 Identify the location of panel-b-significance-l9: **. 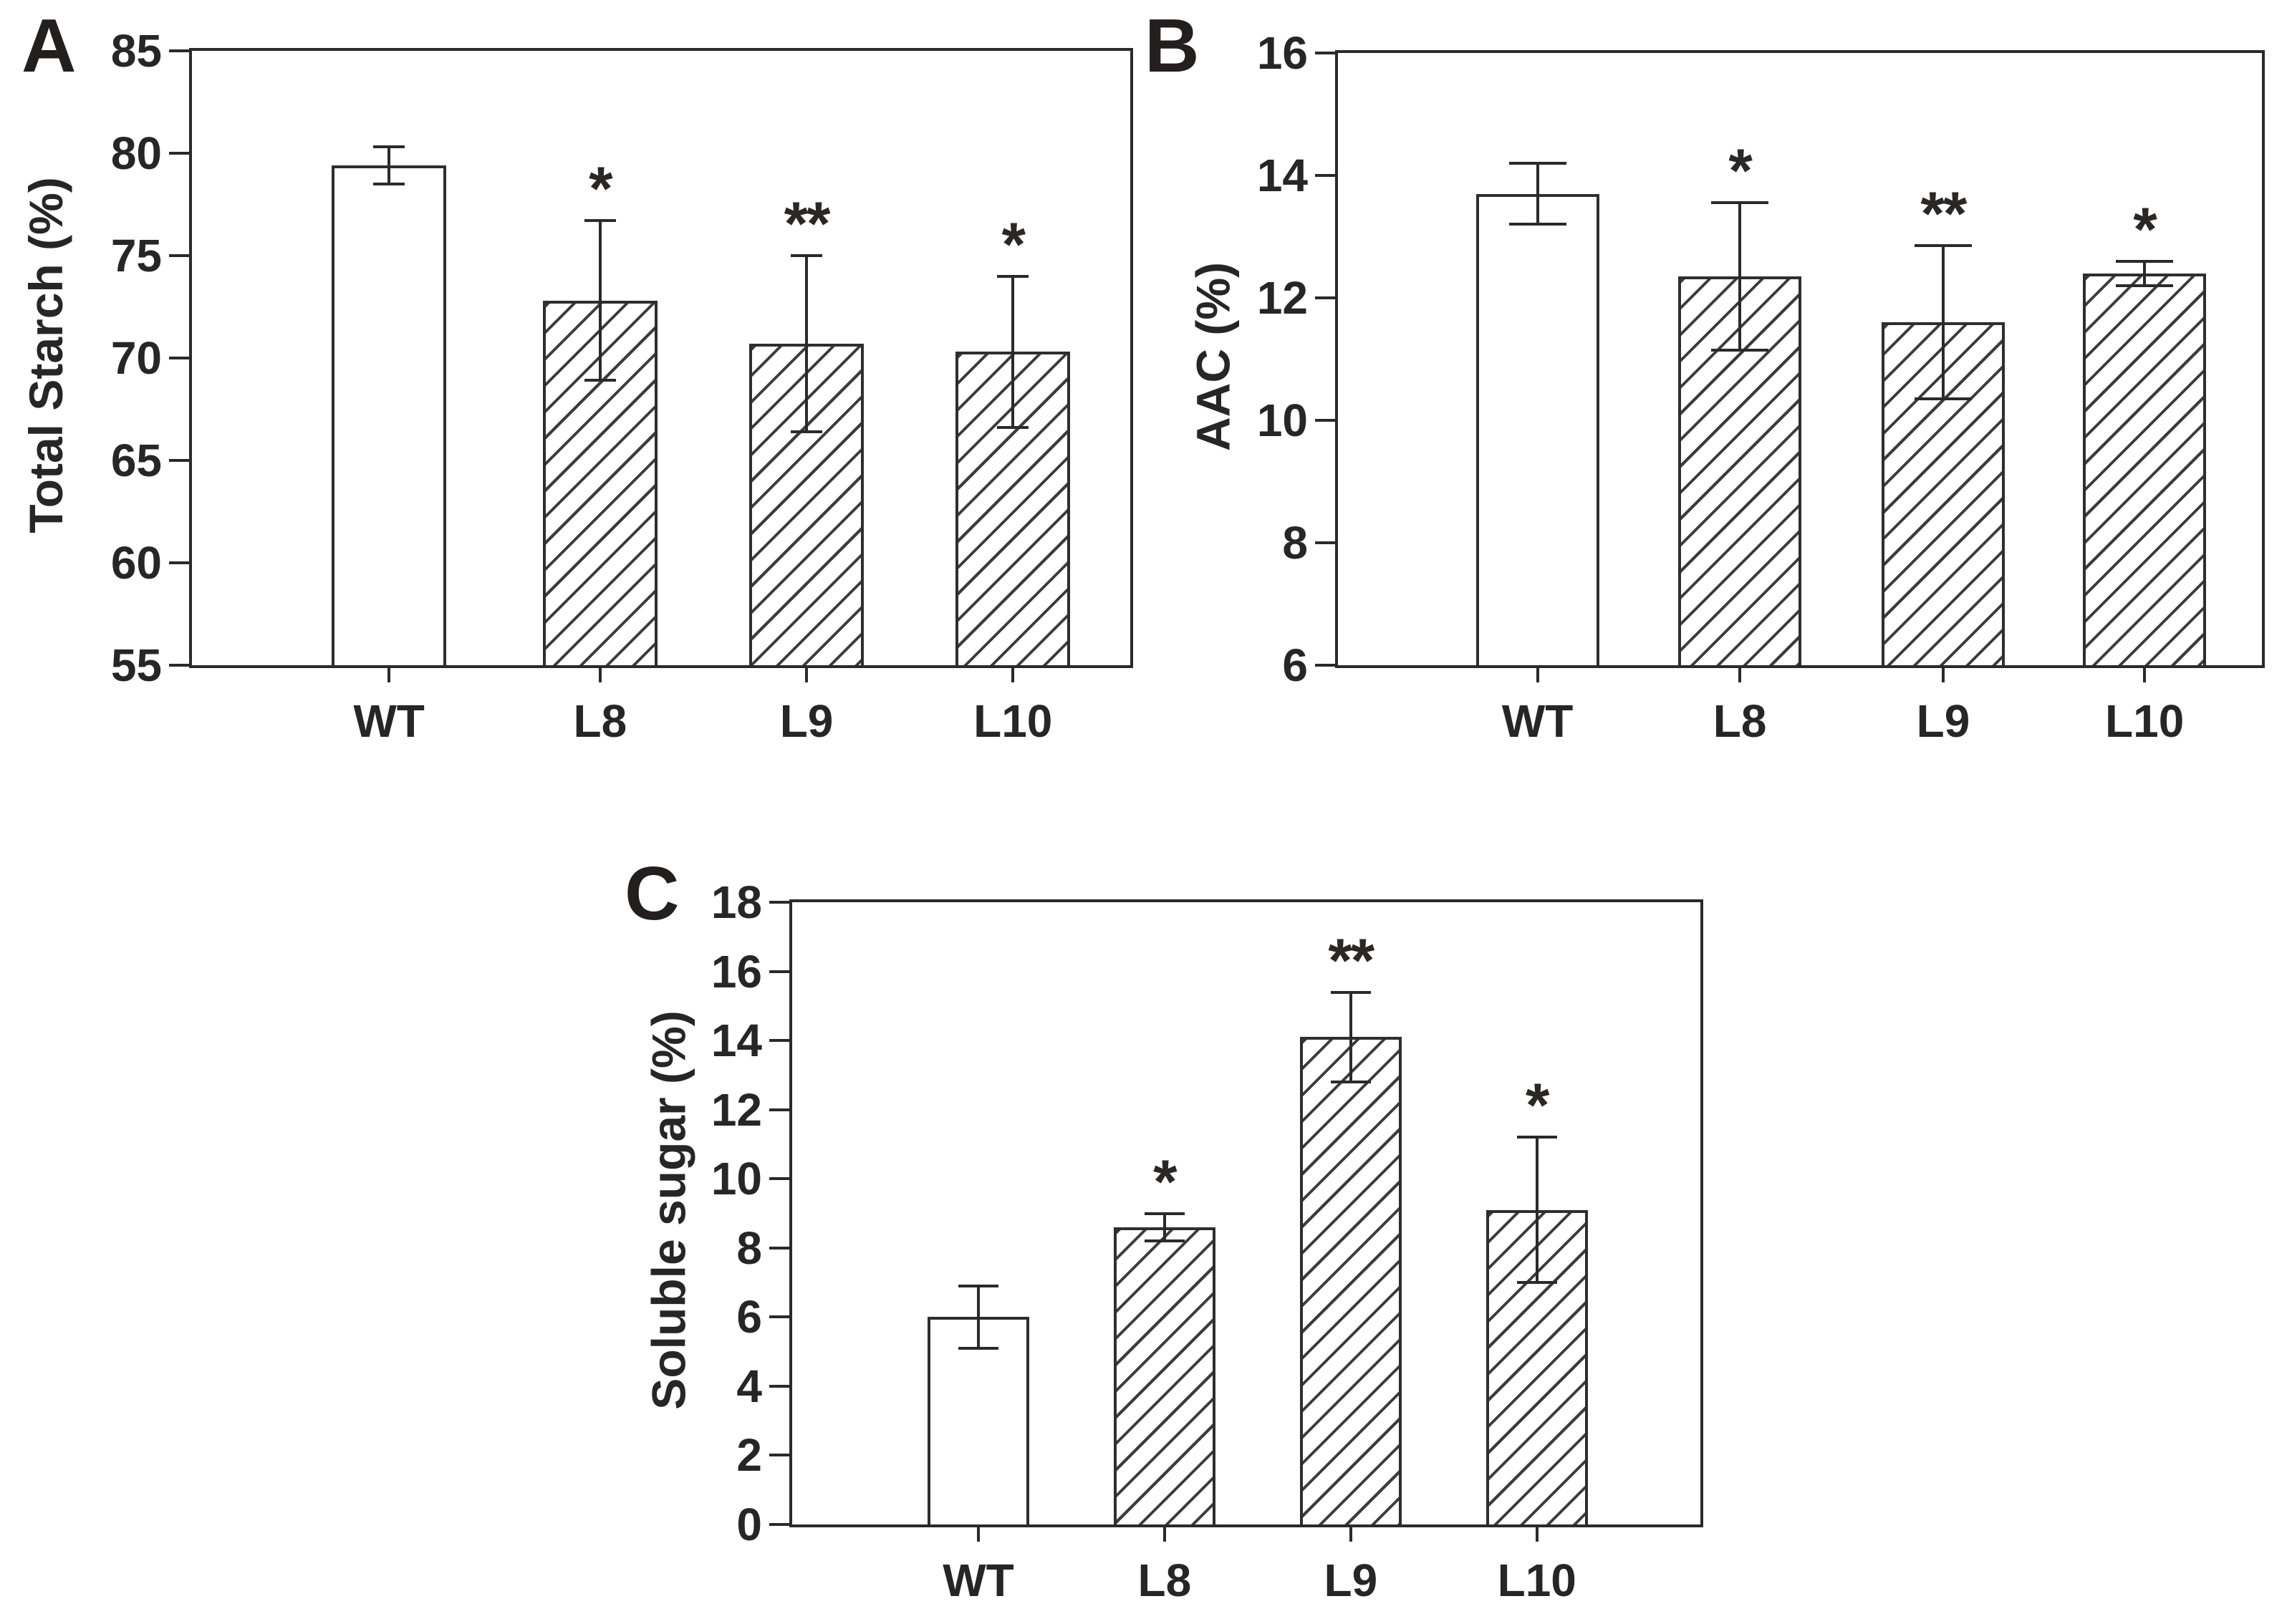
(1944, 214).